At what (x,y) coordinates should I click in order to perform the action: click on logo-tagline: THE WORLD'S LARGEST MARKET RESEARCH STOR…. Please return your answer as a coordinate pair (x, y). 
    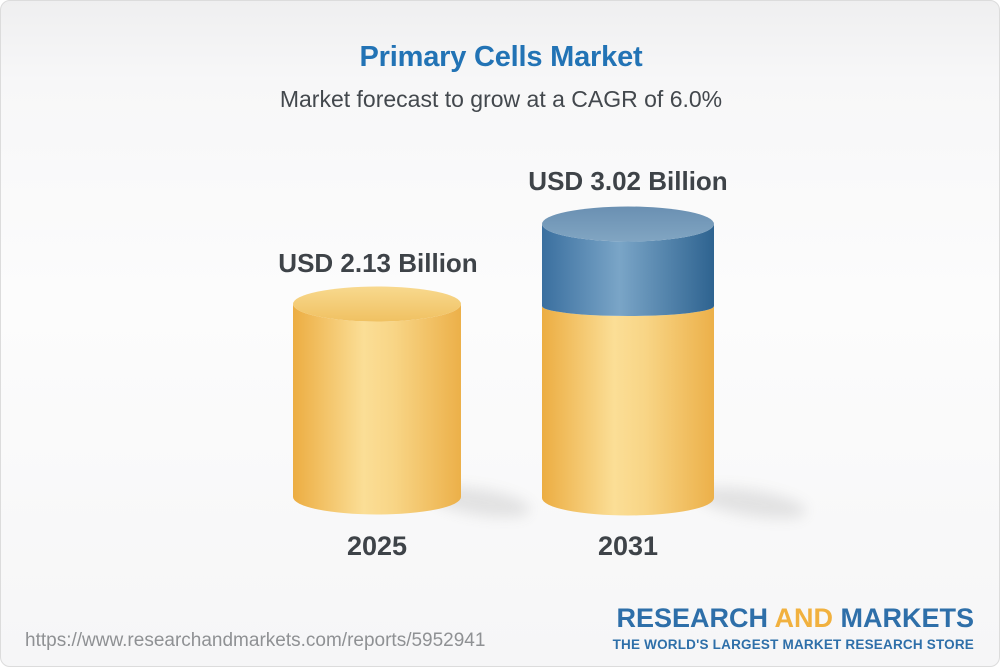
    Looking at the image, I should click on (793, 644).